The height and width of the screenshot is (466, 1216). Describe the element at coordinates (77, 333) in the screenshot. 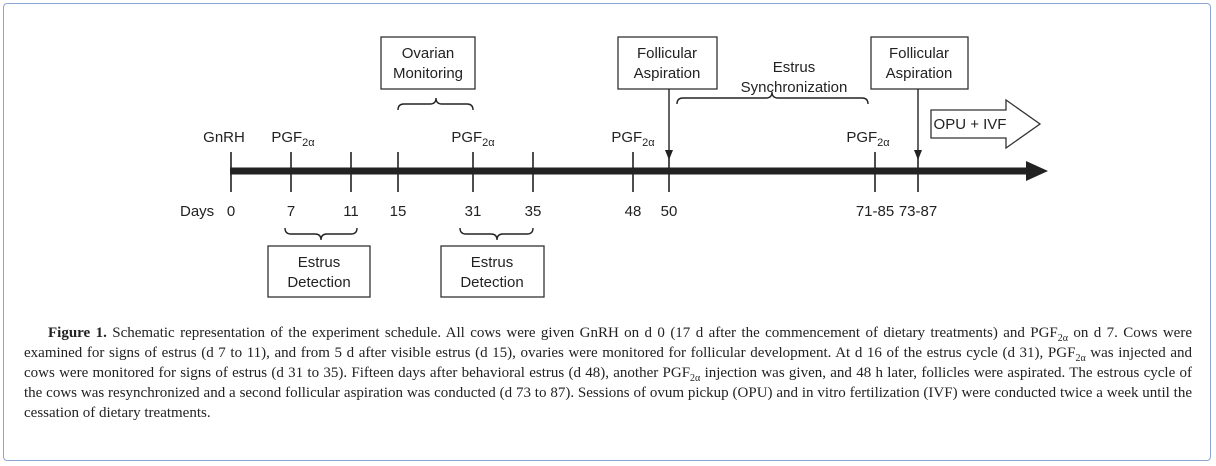

I see `caption-label: Figure 1.` at that location.